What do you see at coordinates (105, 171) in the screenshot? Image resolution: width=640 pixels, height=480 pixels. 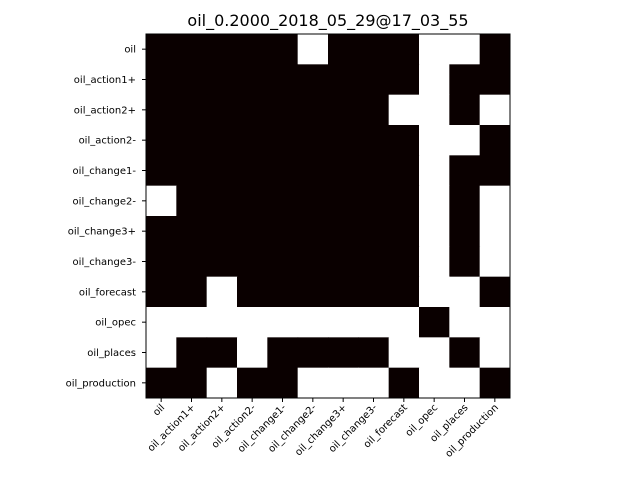 I see `y-tick-label: oil_change1-` at bounding box center [105, 171].